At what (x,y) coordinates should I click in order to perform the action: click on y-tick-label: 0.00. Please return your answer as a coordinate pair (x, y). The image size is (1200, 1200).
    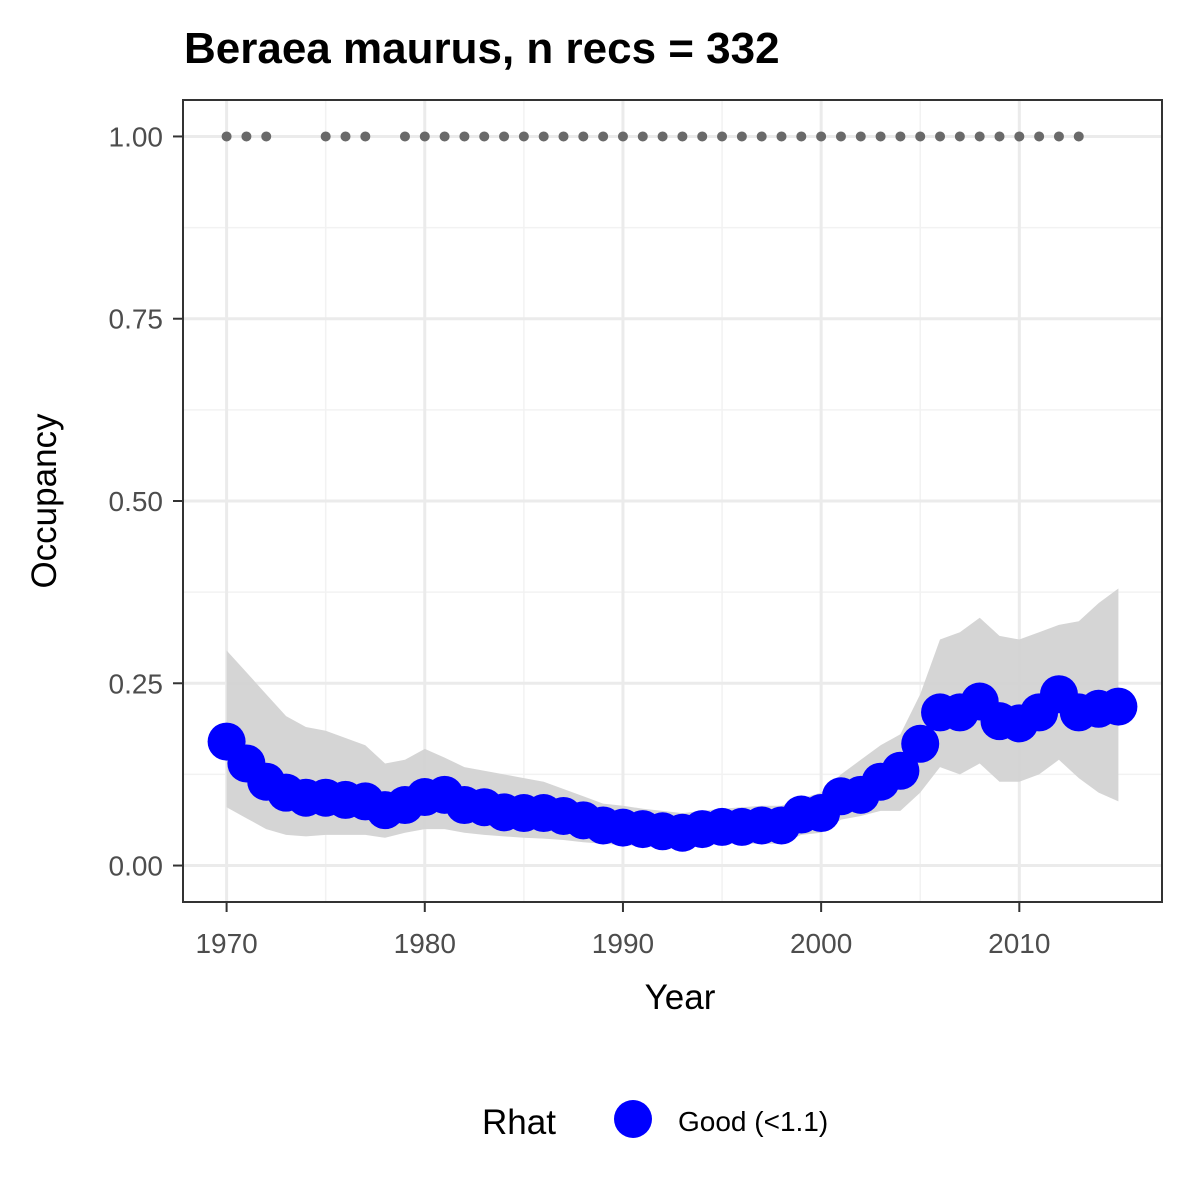
    Looking at the image, I should click on (136, 866).